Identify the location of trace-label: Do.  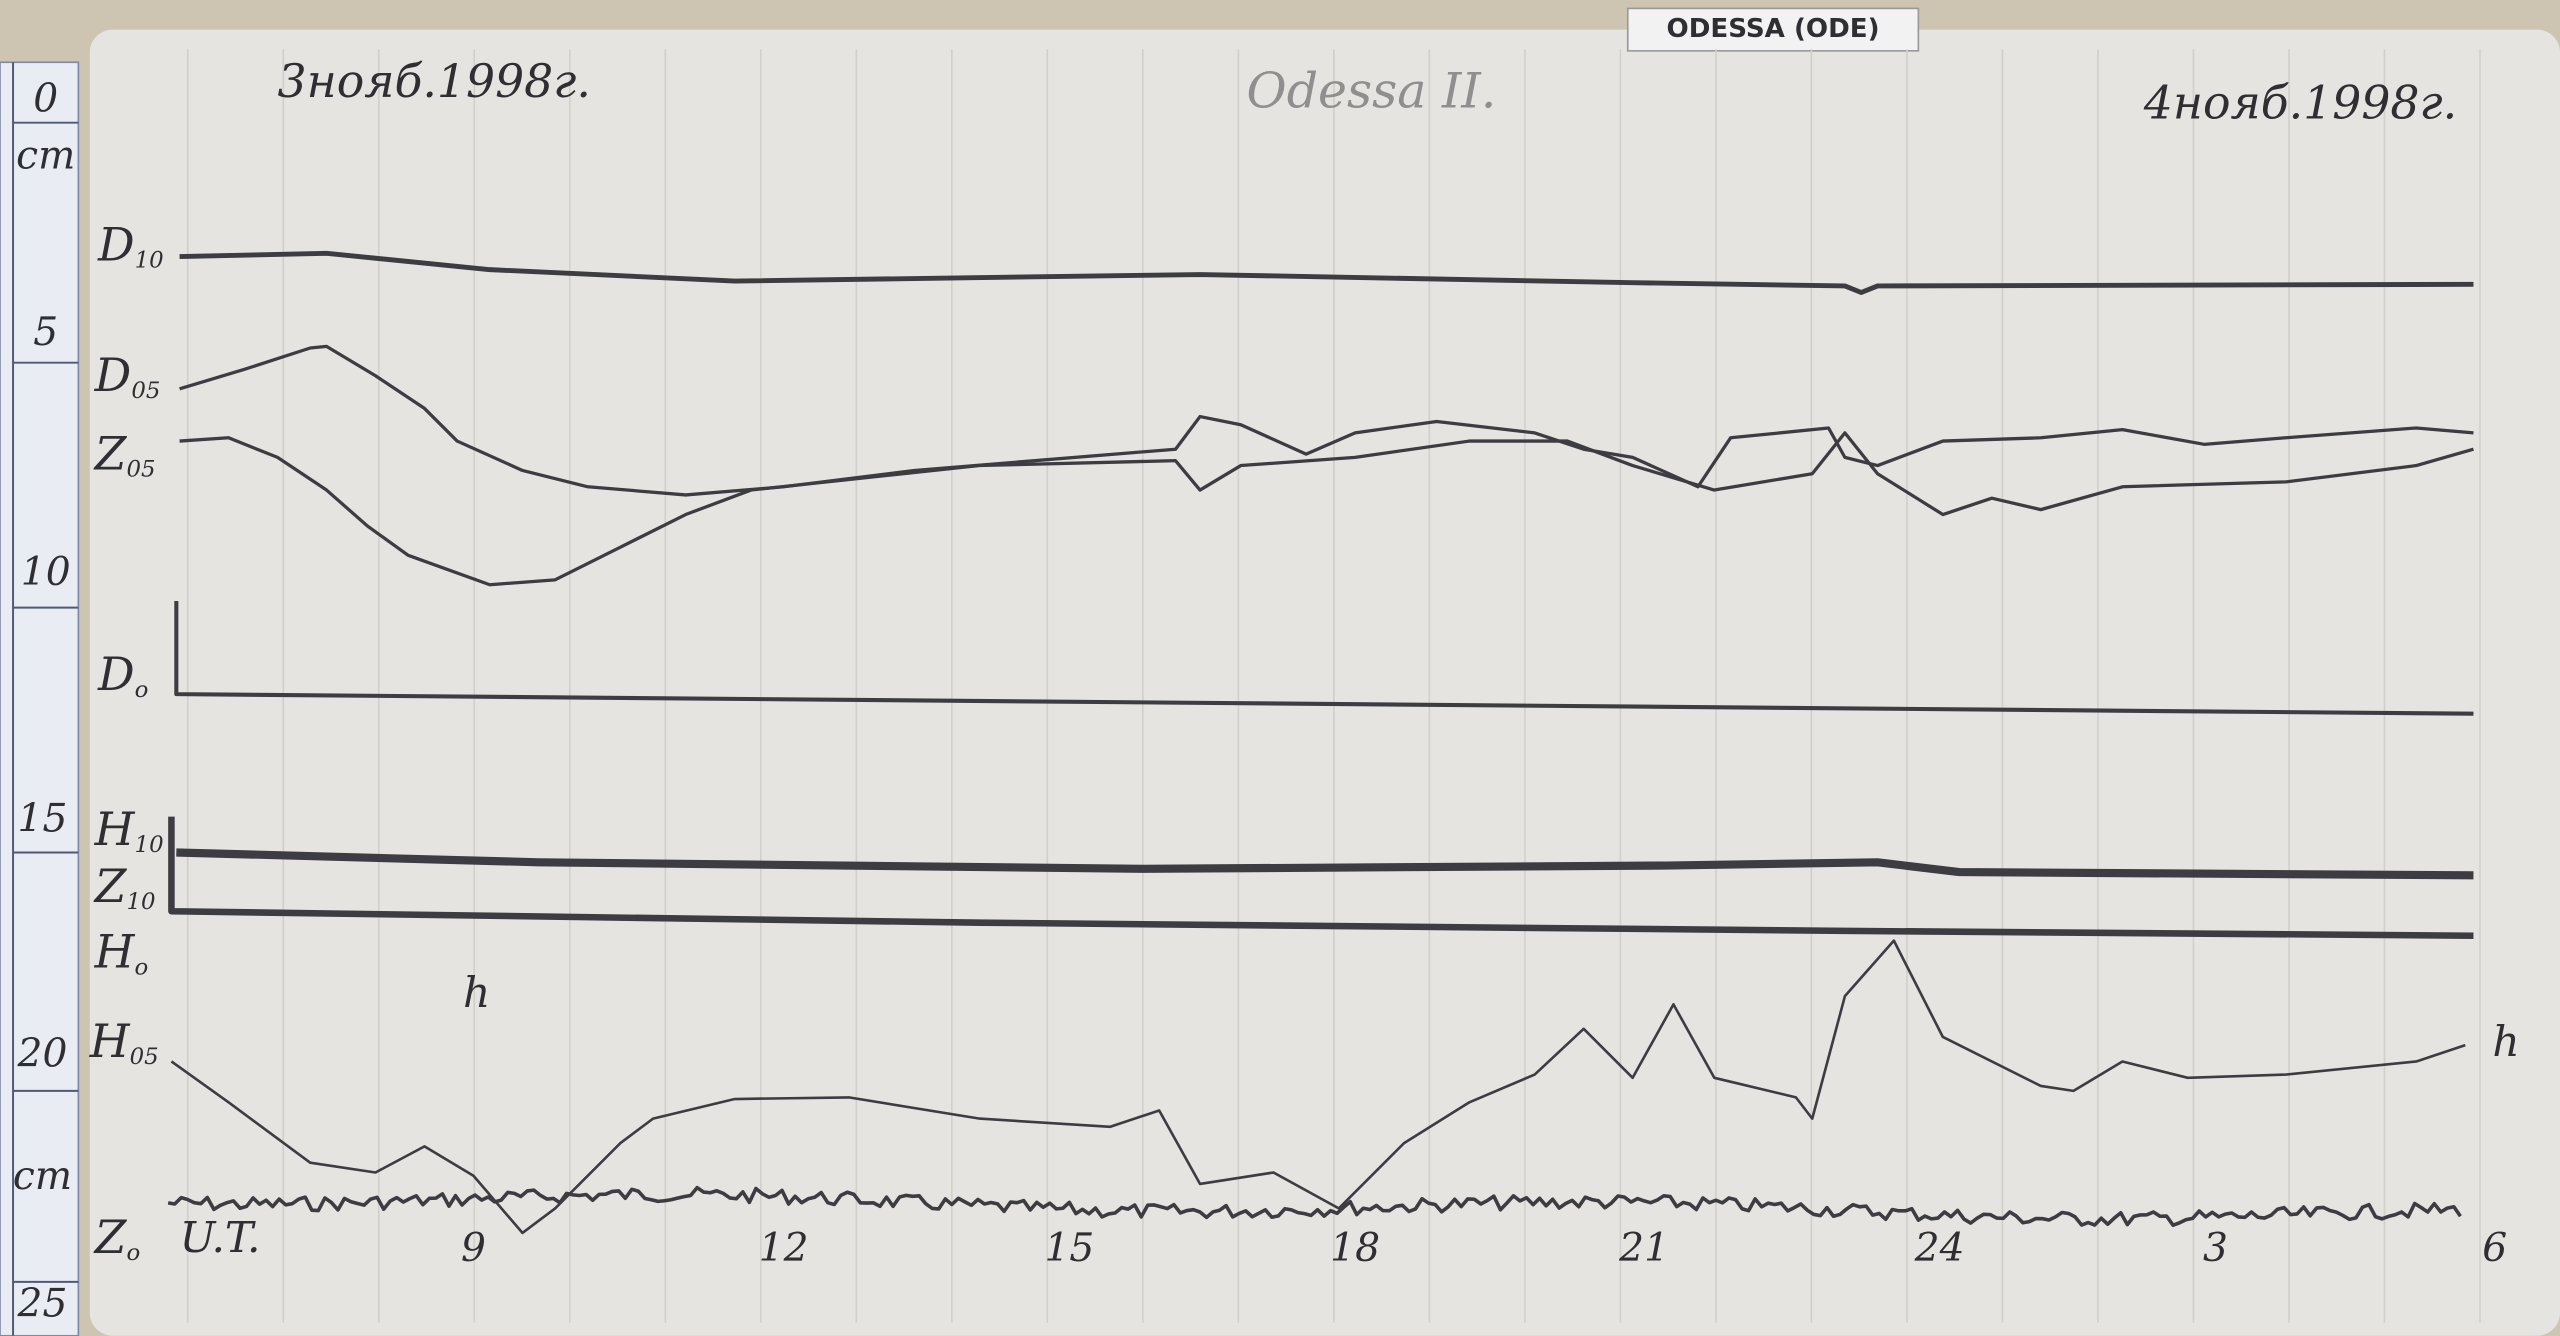
(122, 675).